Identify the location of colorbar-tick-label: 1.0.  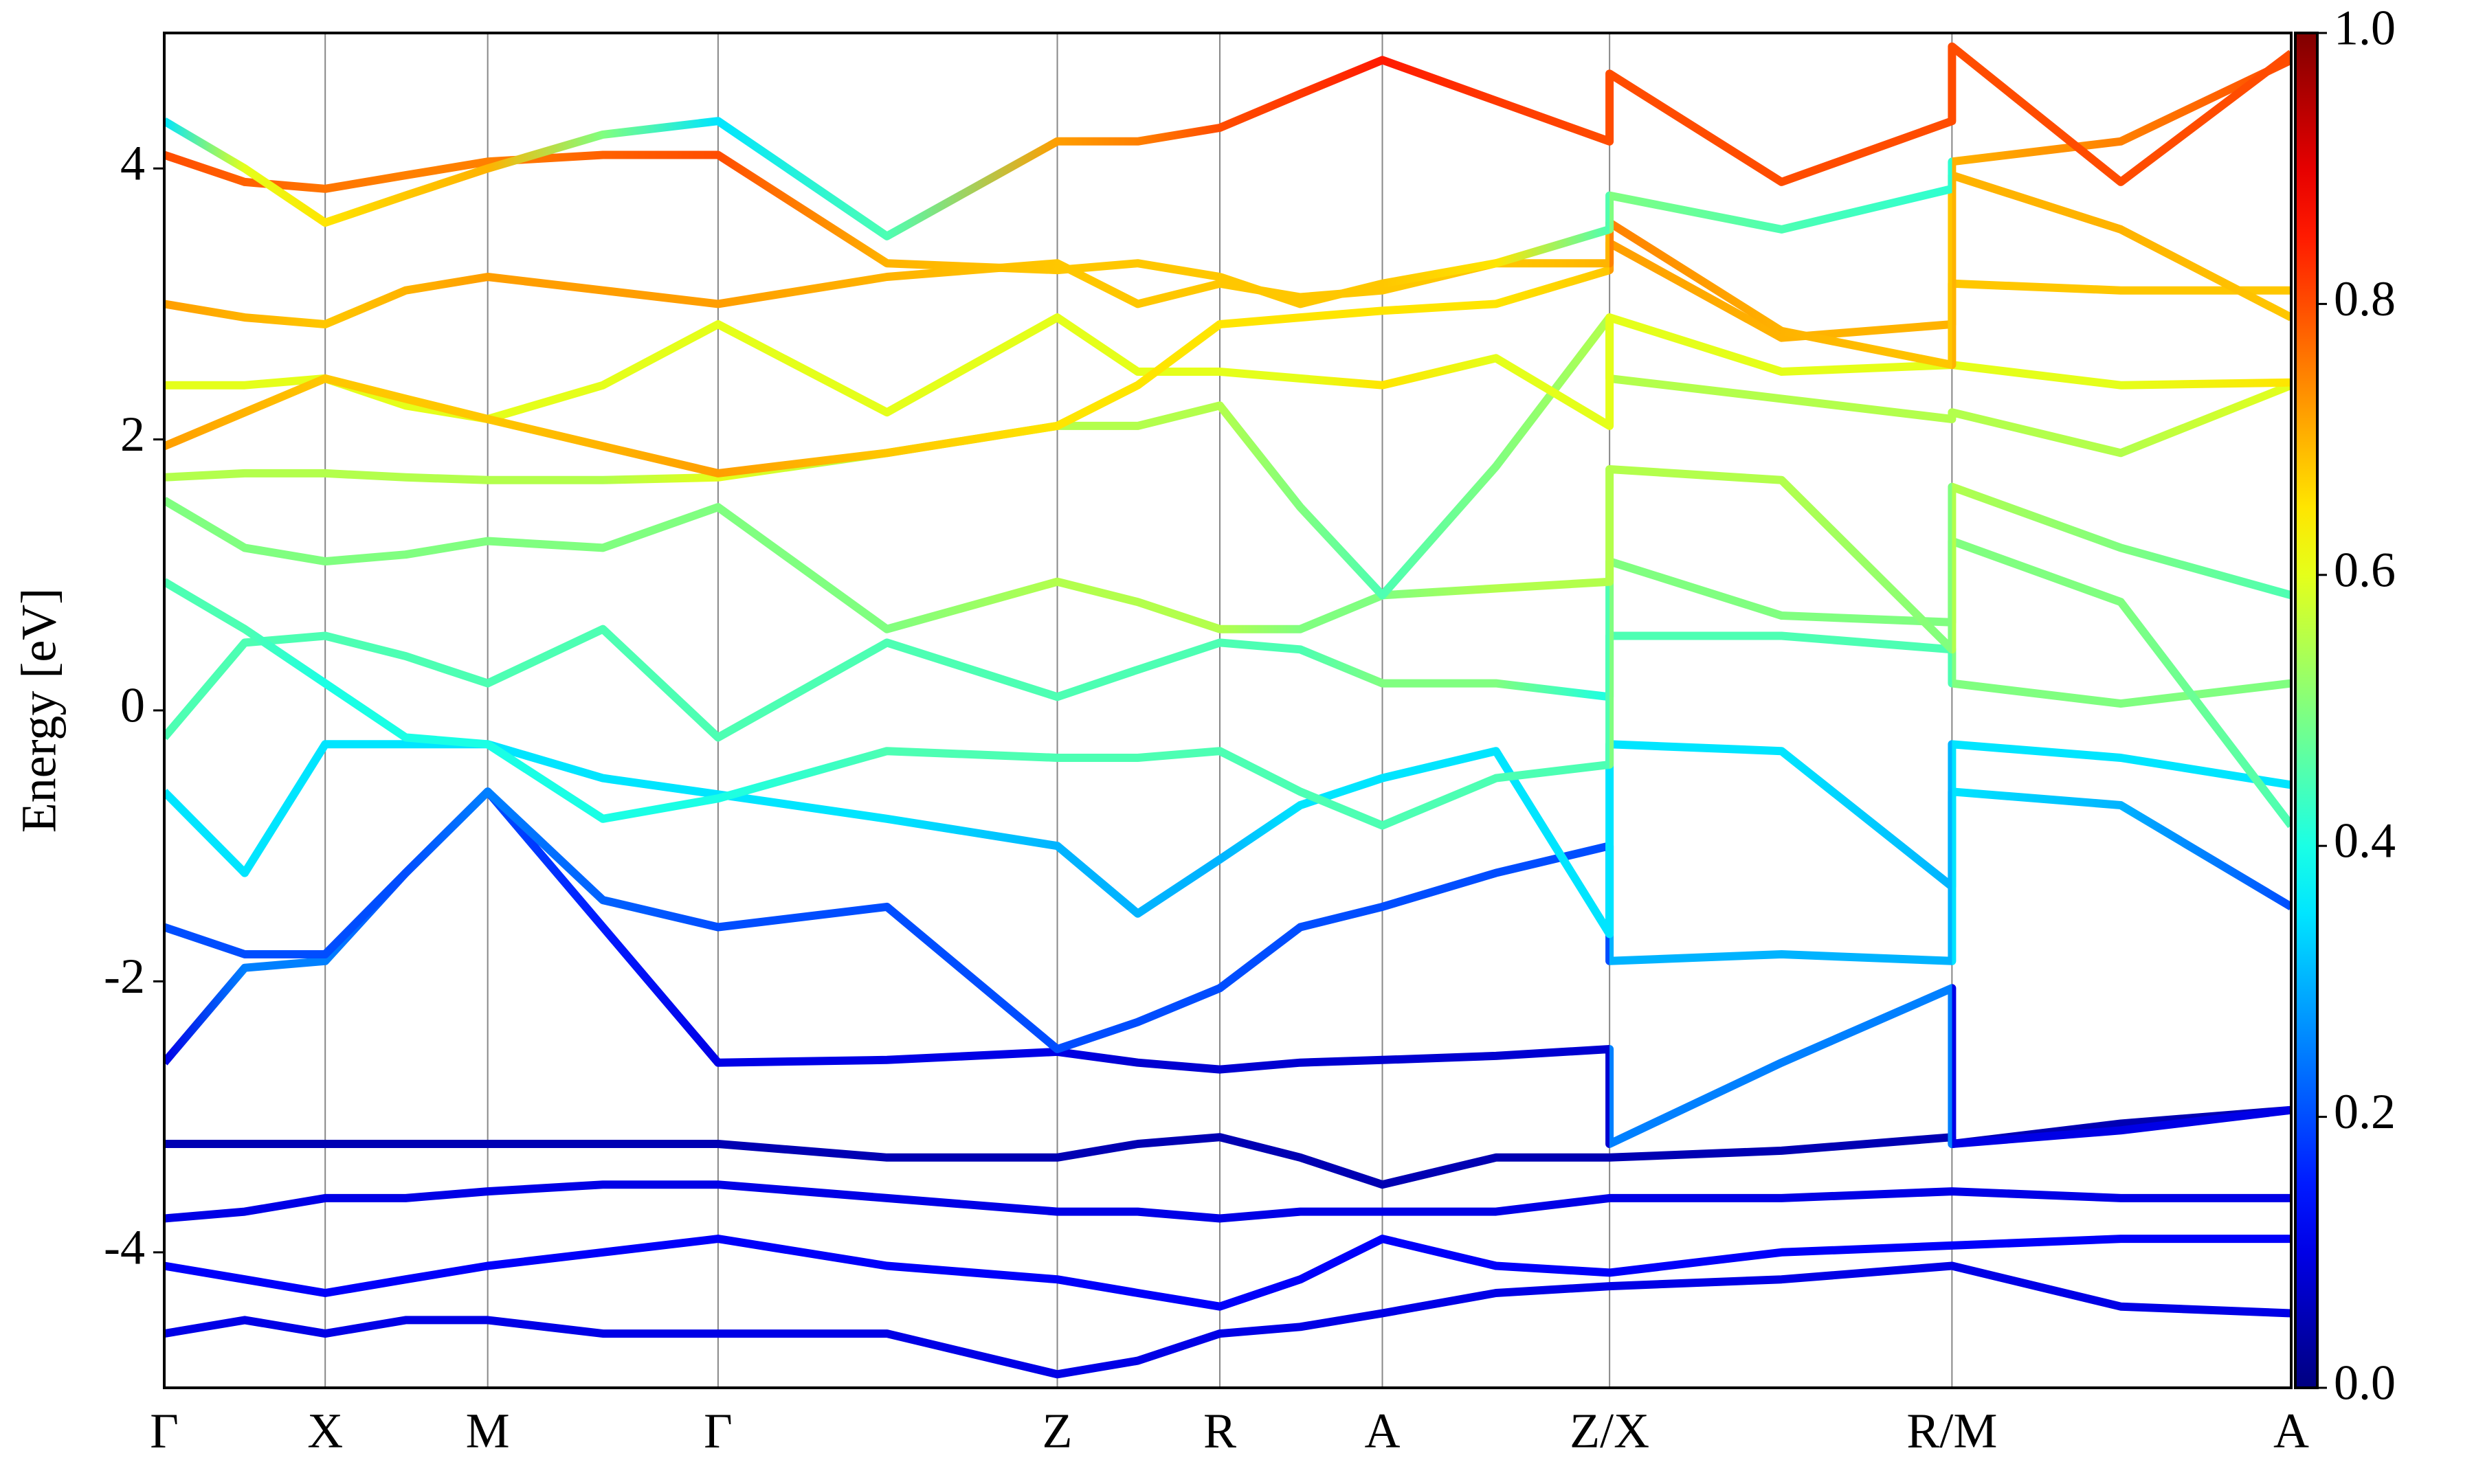
(2365, 28).